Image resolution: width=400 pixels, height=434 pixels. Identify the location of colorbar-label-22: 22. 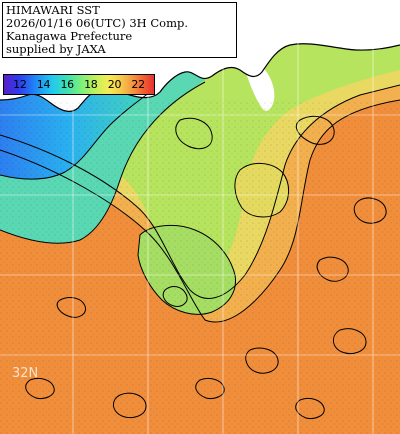
(138, 84).